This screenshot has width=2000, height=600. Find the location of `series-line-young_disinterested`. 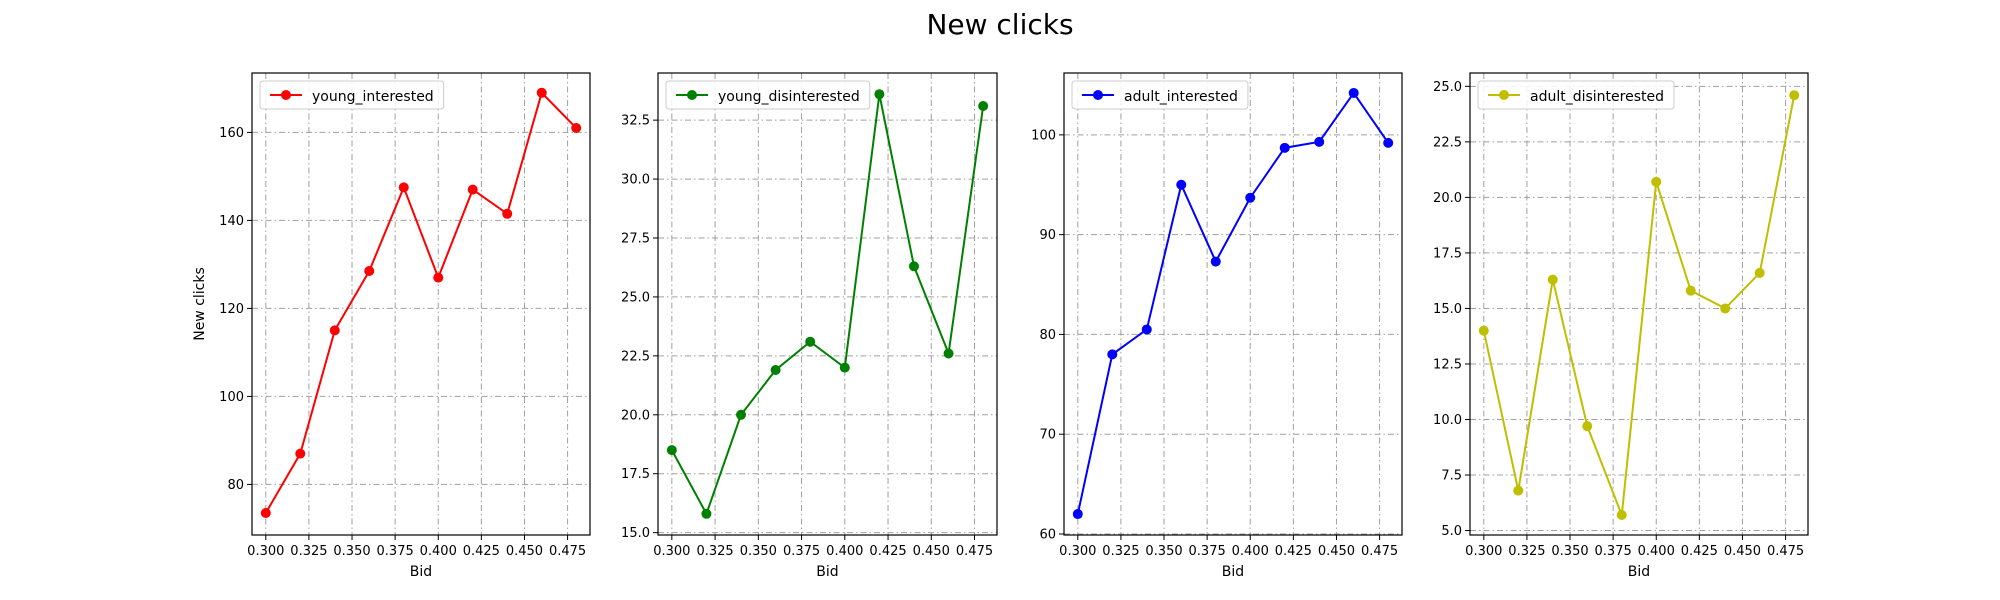

series-line-young_disinterested is located at coordinates (827, 305).